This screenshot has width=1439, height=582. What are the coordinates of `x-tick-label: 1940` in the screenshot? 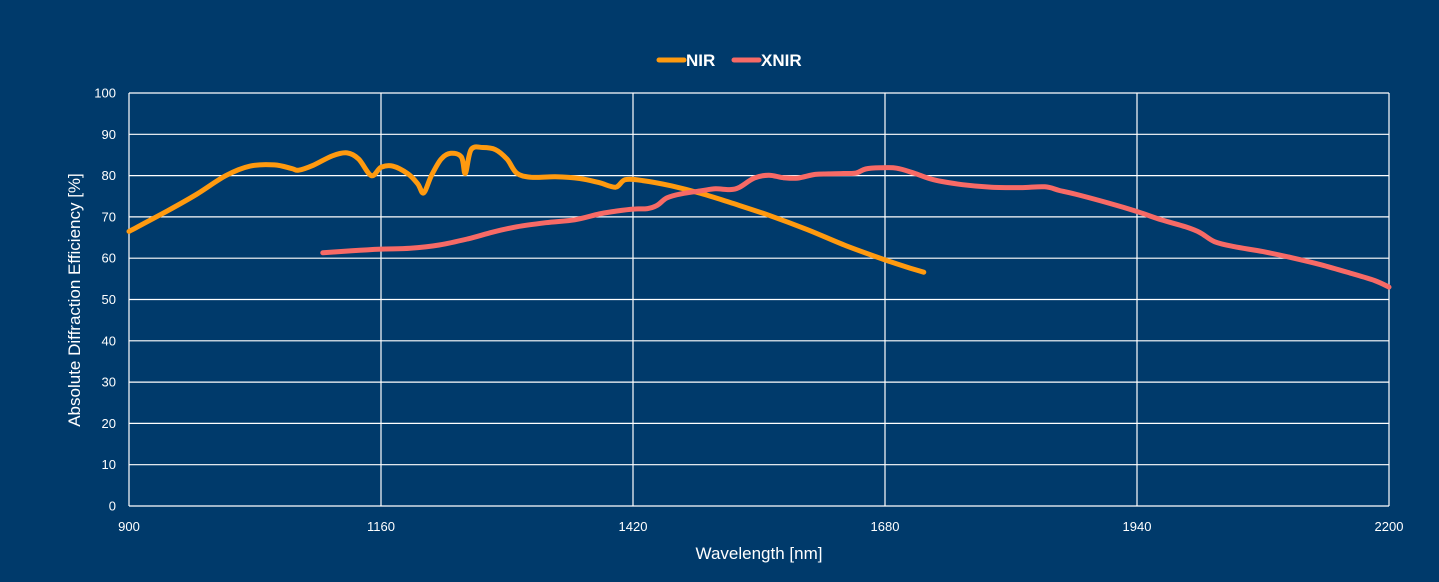 It's located at (1137, 526).